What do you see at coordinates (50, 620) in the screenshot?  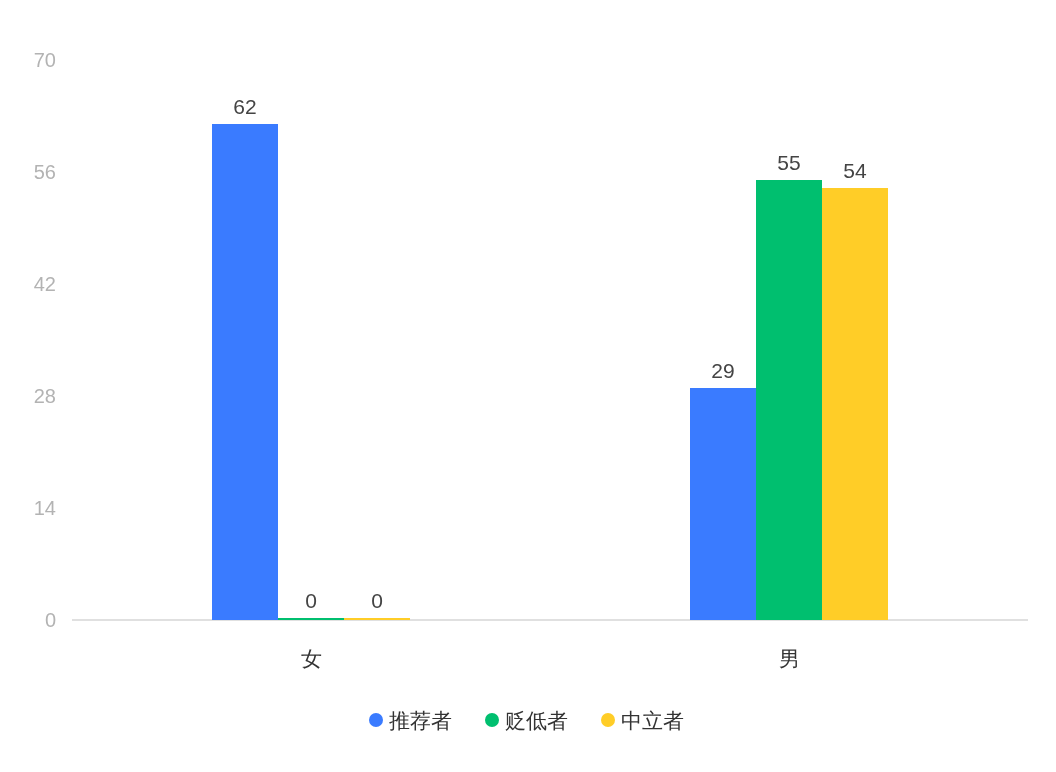 I see `y-tick-label: 0` at bounding box center [50, 620].